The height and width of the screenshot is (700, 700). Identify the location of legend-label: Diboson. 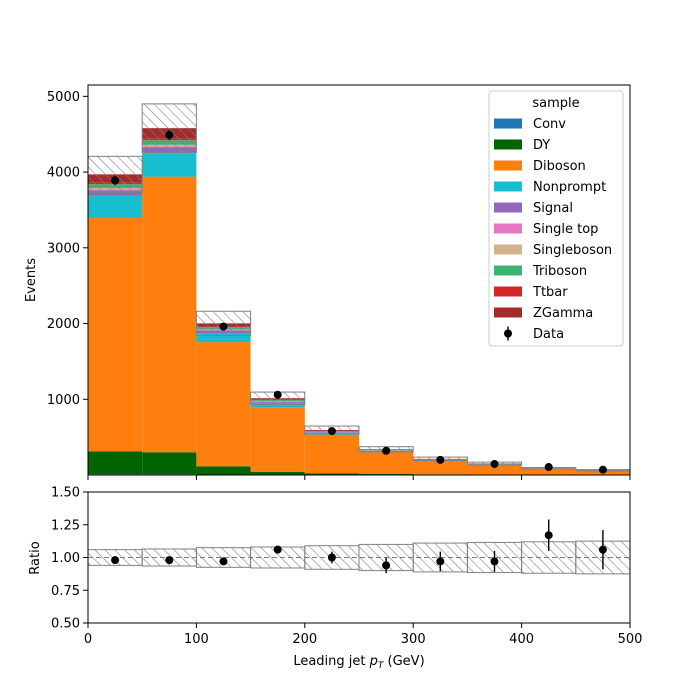
(559, 166).